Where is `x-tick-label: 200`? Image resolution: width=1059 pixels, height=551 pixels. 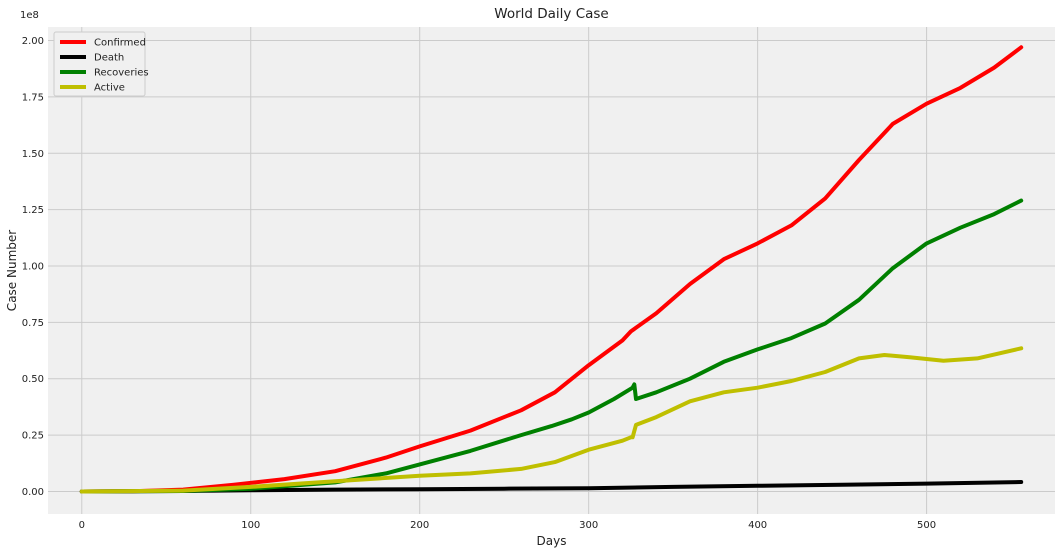 x-tick-label: 200 is located at coordinates (419, 525).